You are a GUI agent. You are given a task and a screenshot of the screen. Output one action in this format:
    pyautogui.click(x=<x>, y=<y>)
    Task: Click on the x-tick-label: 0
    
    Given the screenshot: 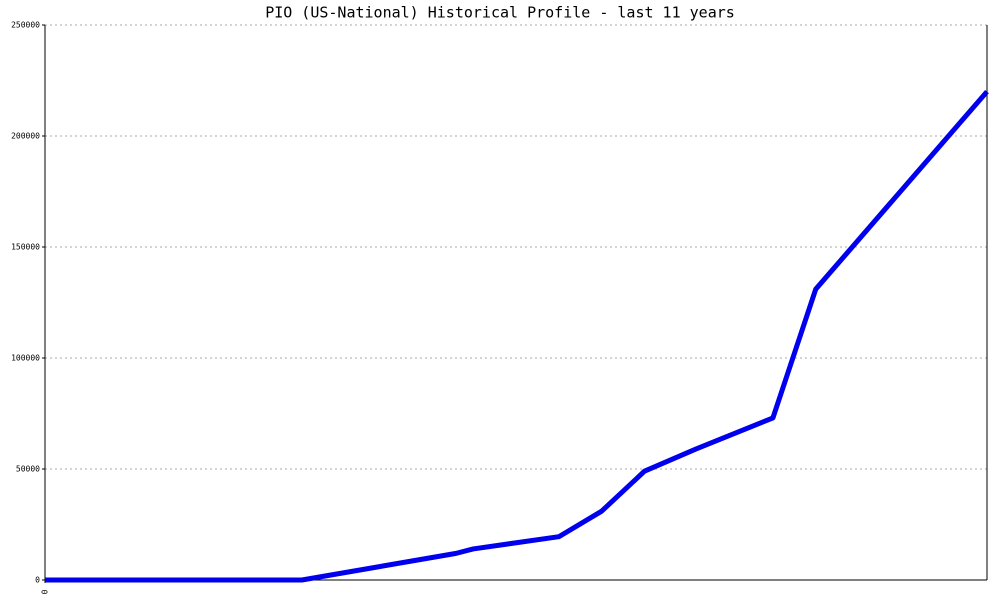 What is the action you would take?
    pyautogui.click(x=45, y=591)
    